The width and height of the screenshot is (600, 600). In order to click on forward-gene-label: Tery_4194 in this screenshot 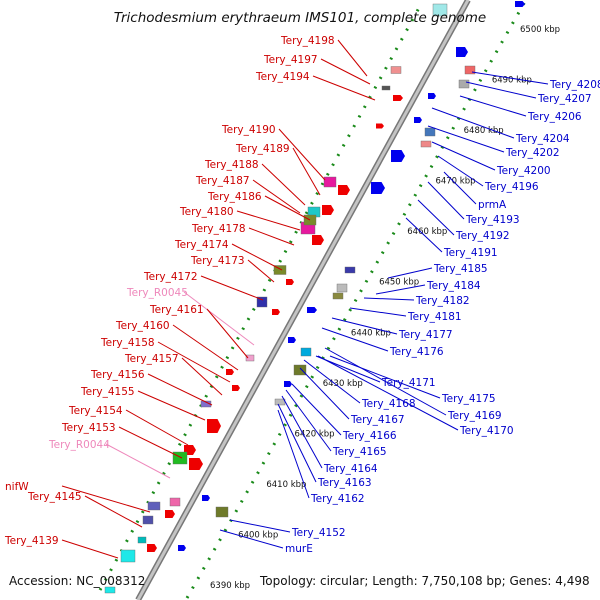, I will do `click(282, 77)`.